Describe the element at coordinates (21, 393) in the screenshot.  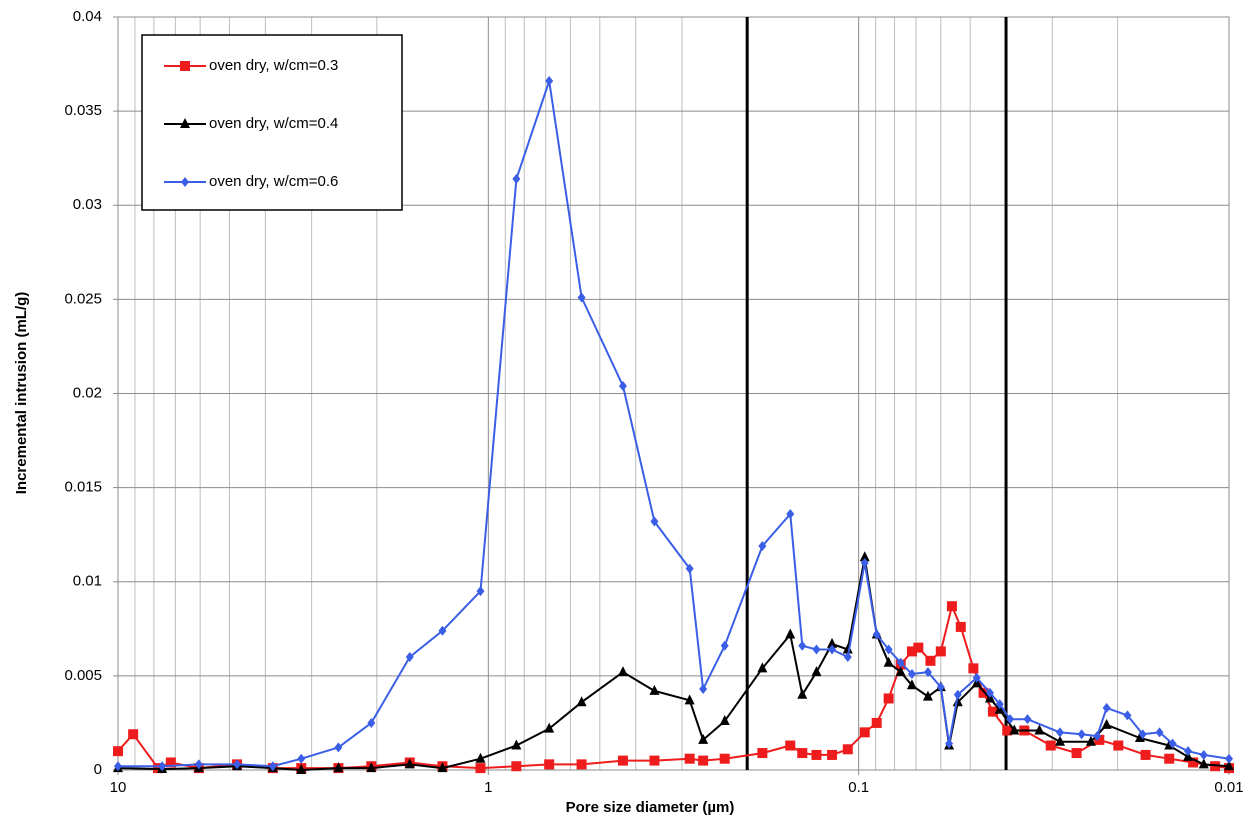
I see `y-axis-title: Incremental intrusion (mL/g)` at that location.